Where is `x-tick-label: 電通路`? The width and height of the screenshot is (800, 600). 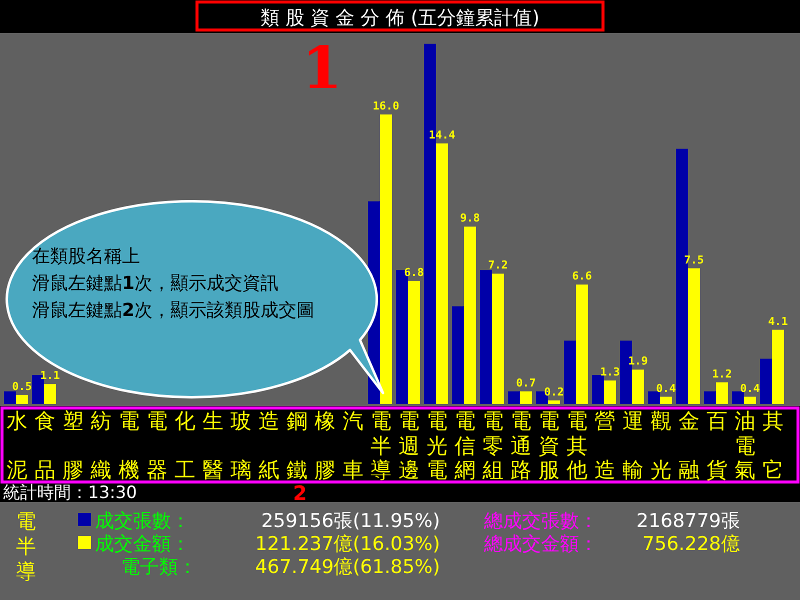 x-tick-label: 電通路 is located at coordinates (521, 445).